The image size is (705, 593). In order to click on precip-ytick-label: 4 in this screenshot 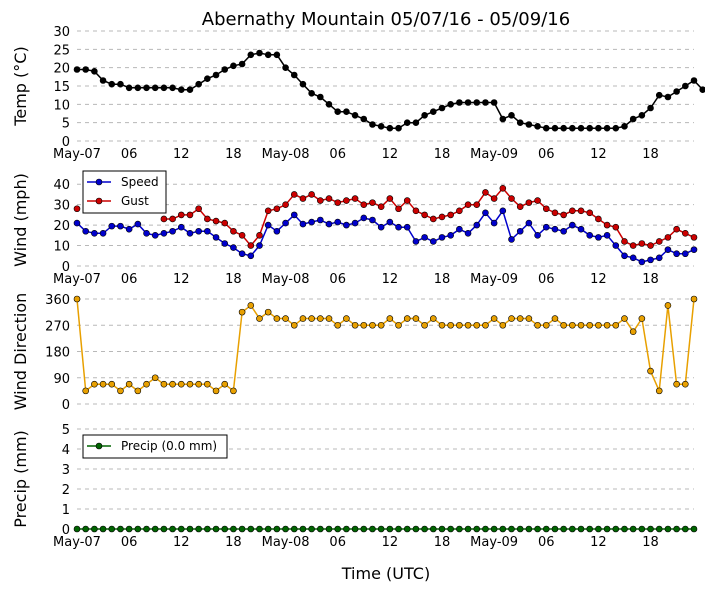, I will do `click(66, 450)`.